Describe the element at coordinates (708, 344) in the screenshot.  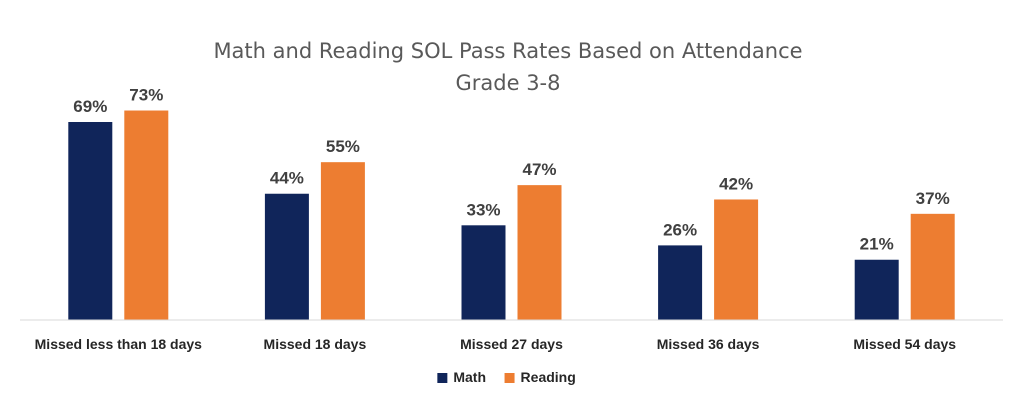
I see `x-tick-label-4: Missed 36 days` at that location.